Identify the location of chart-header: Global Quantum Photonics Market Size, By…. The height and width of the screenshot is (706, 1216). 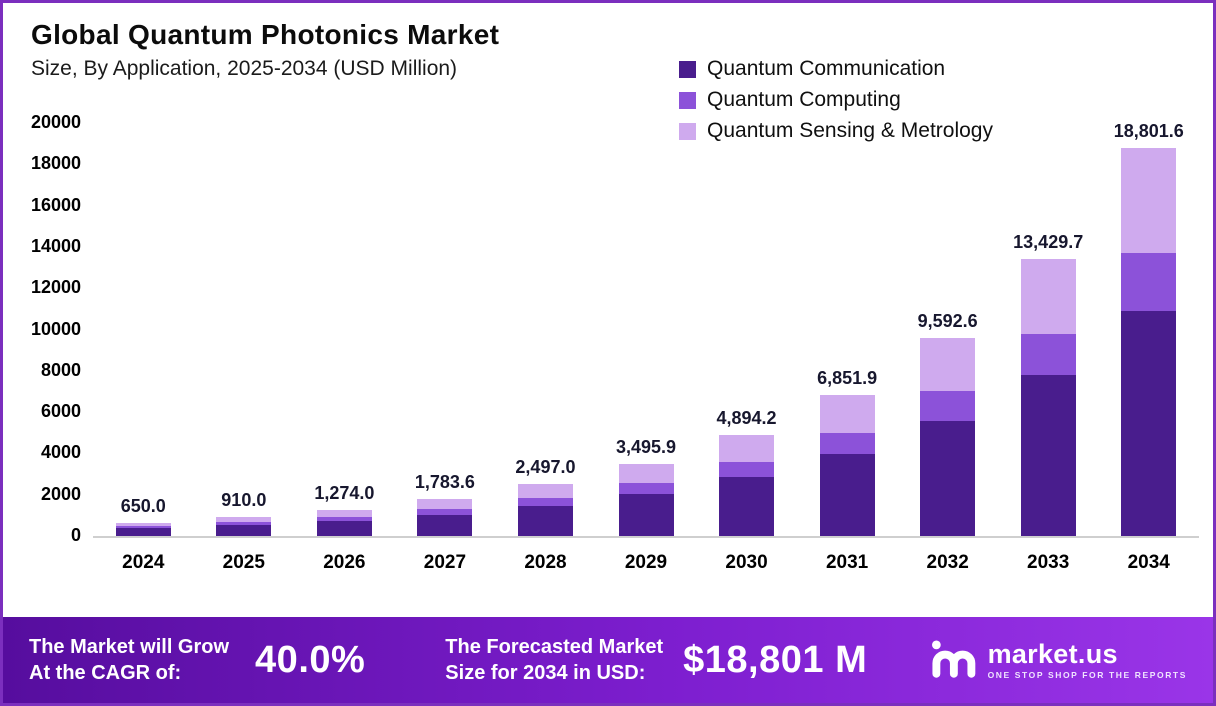
(265, 50).